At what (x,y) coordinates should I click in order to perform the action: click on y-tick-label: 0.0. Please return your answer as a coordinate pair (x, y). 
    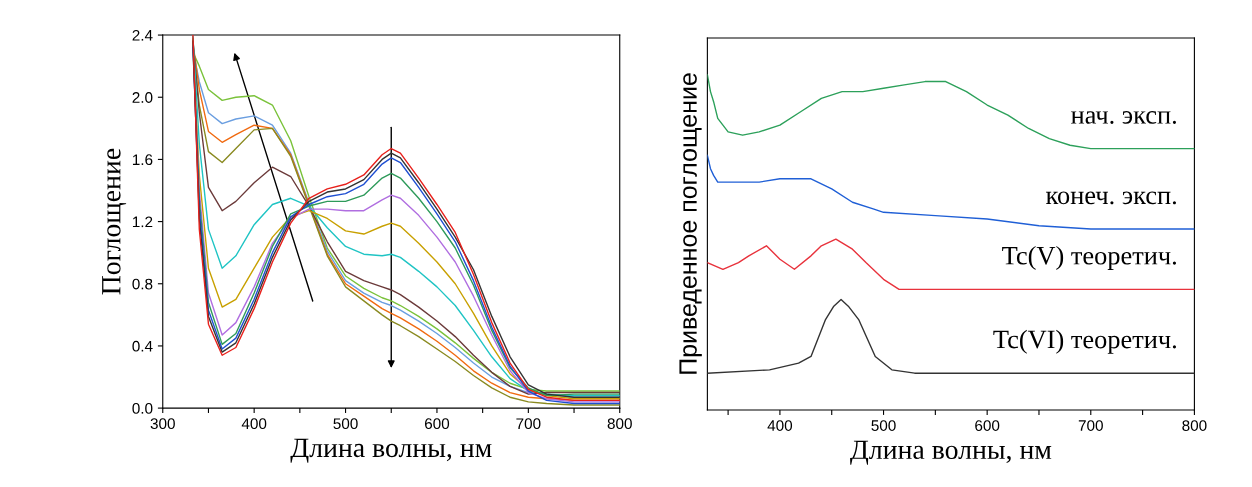
    Looking at the image, I should click on (142, 408).